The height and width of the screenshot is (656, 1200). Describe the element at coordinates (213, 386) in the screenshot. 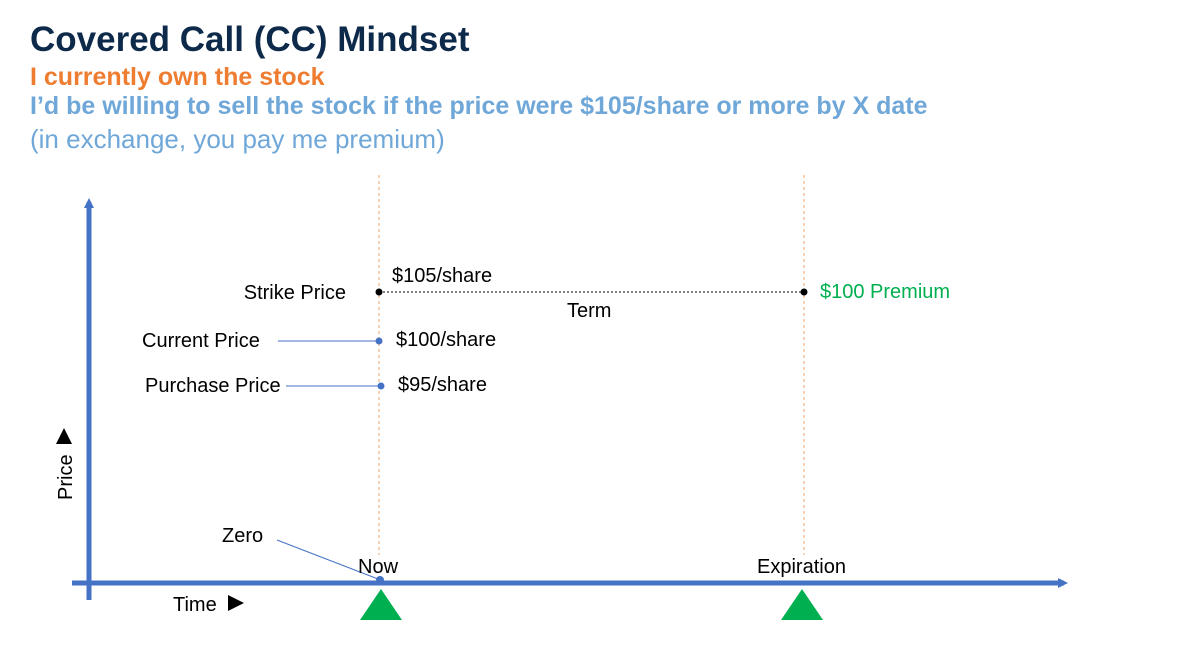

I see `purchase-price-label: Purchase Price` at that location.